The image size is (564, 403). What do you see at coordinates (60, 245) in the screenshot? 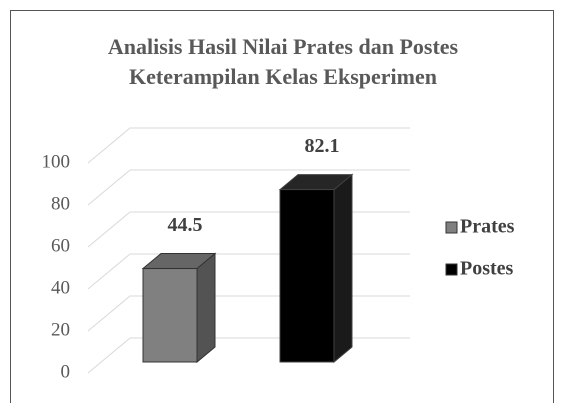
I see `y-tick-label: 60` at bounding box center [60, 245].